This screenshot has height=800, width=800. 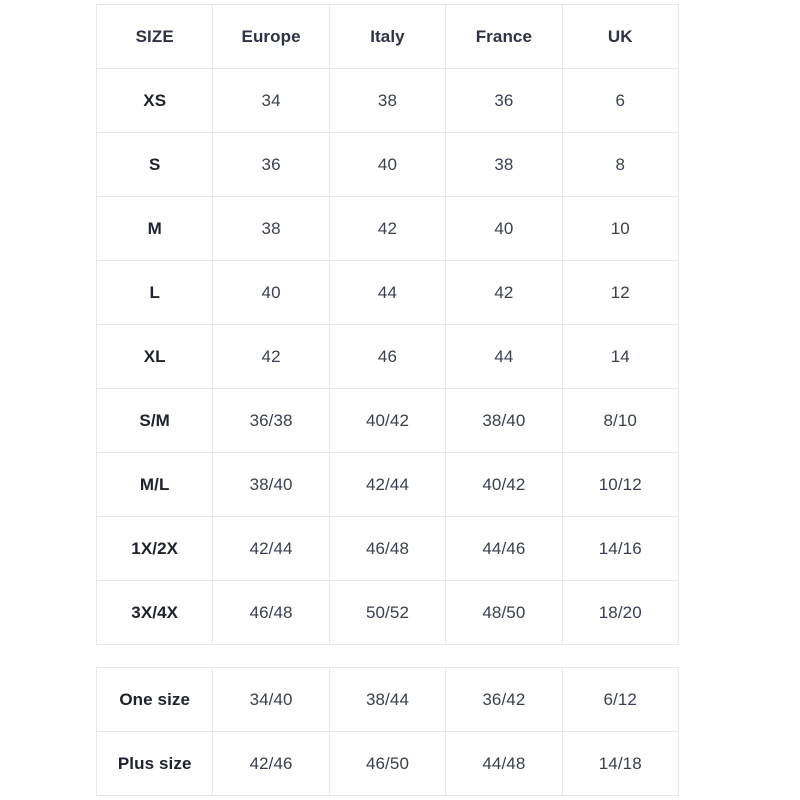 What do you see at coordinates (154, 292) in the screenshot?
I see `cell-size: L` at bounding box center [154, 292].